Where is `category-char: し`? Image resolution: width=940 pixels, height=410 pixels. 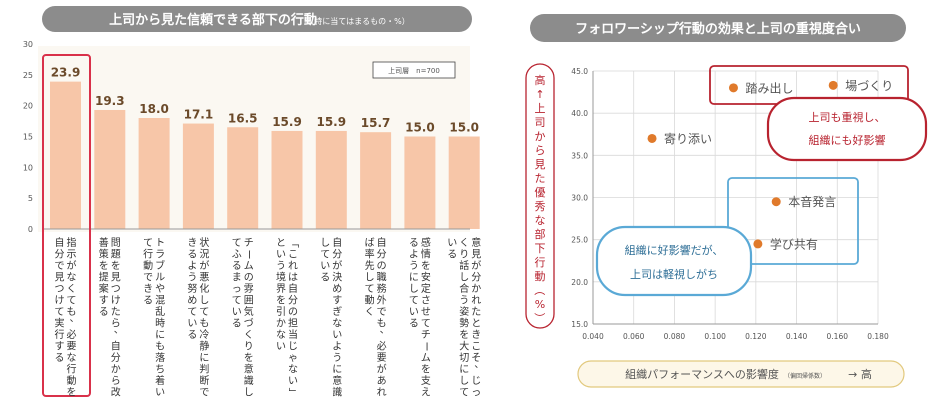
category-char: し is located at coordinates (464, 381).